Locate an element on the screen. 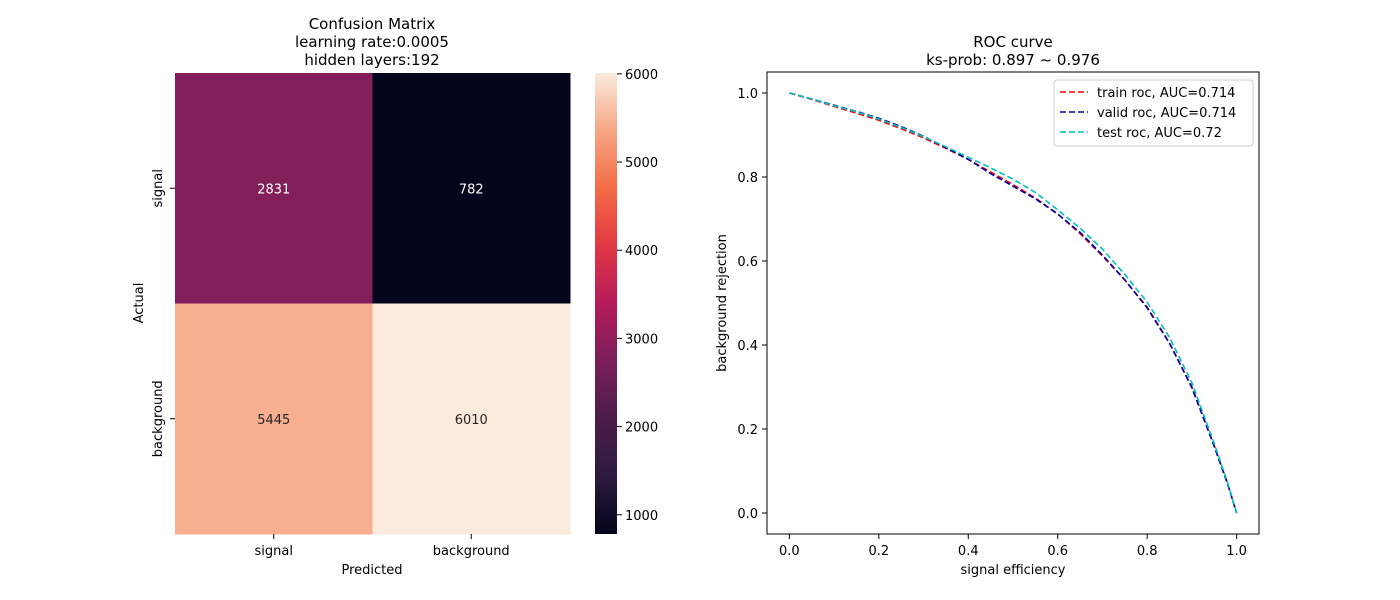  roc-title-line-2: ks-prob: 0.897 ~ 0.976 is located at coordinates (1013, 60).